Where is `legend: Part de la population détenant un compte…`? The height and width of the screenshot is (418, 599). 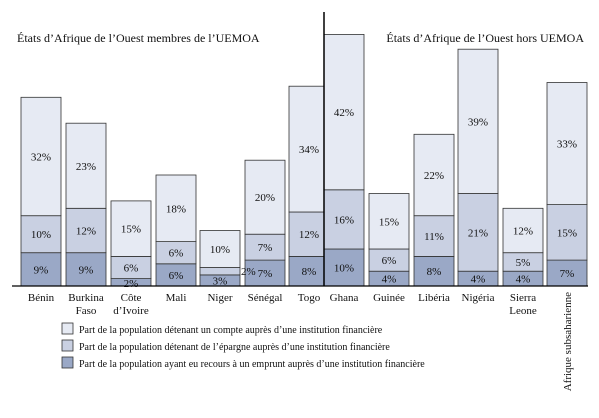 legend: Part de la population détenant un compte… is located at coordinates (243, 346).